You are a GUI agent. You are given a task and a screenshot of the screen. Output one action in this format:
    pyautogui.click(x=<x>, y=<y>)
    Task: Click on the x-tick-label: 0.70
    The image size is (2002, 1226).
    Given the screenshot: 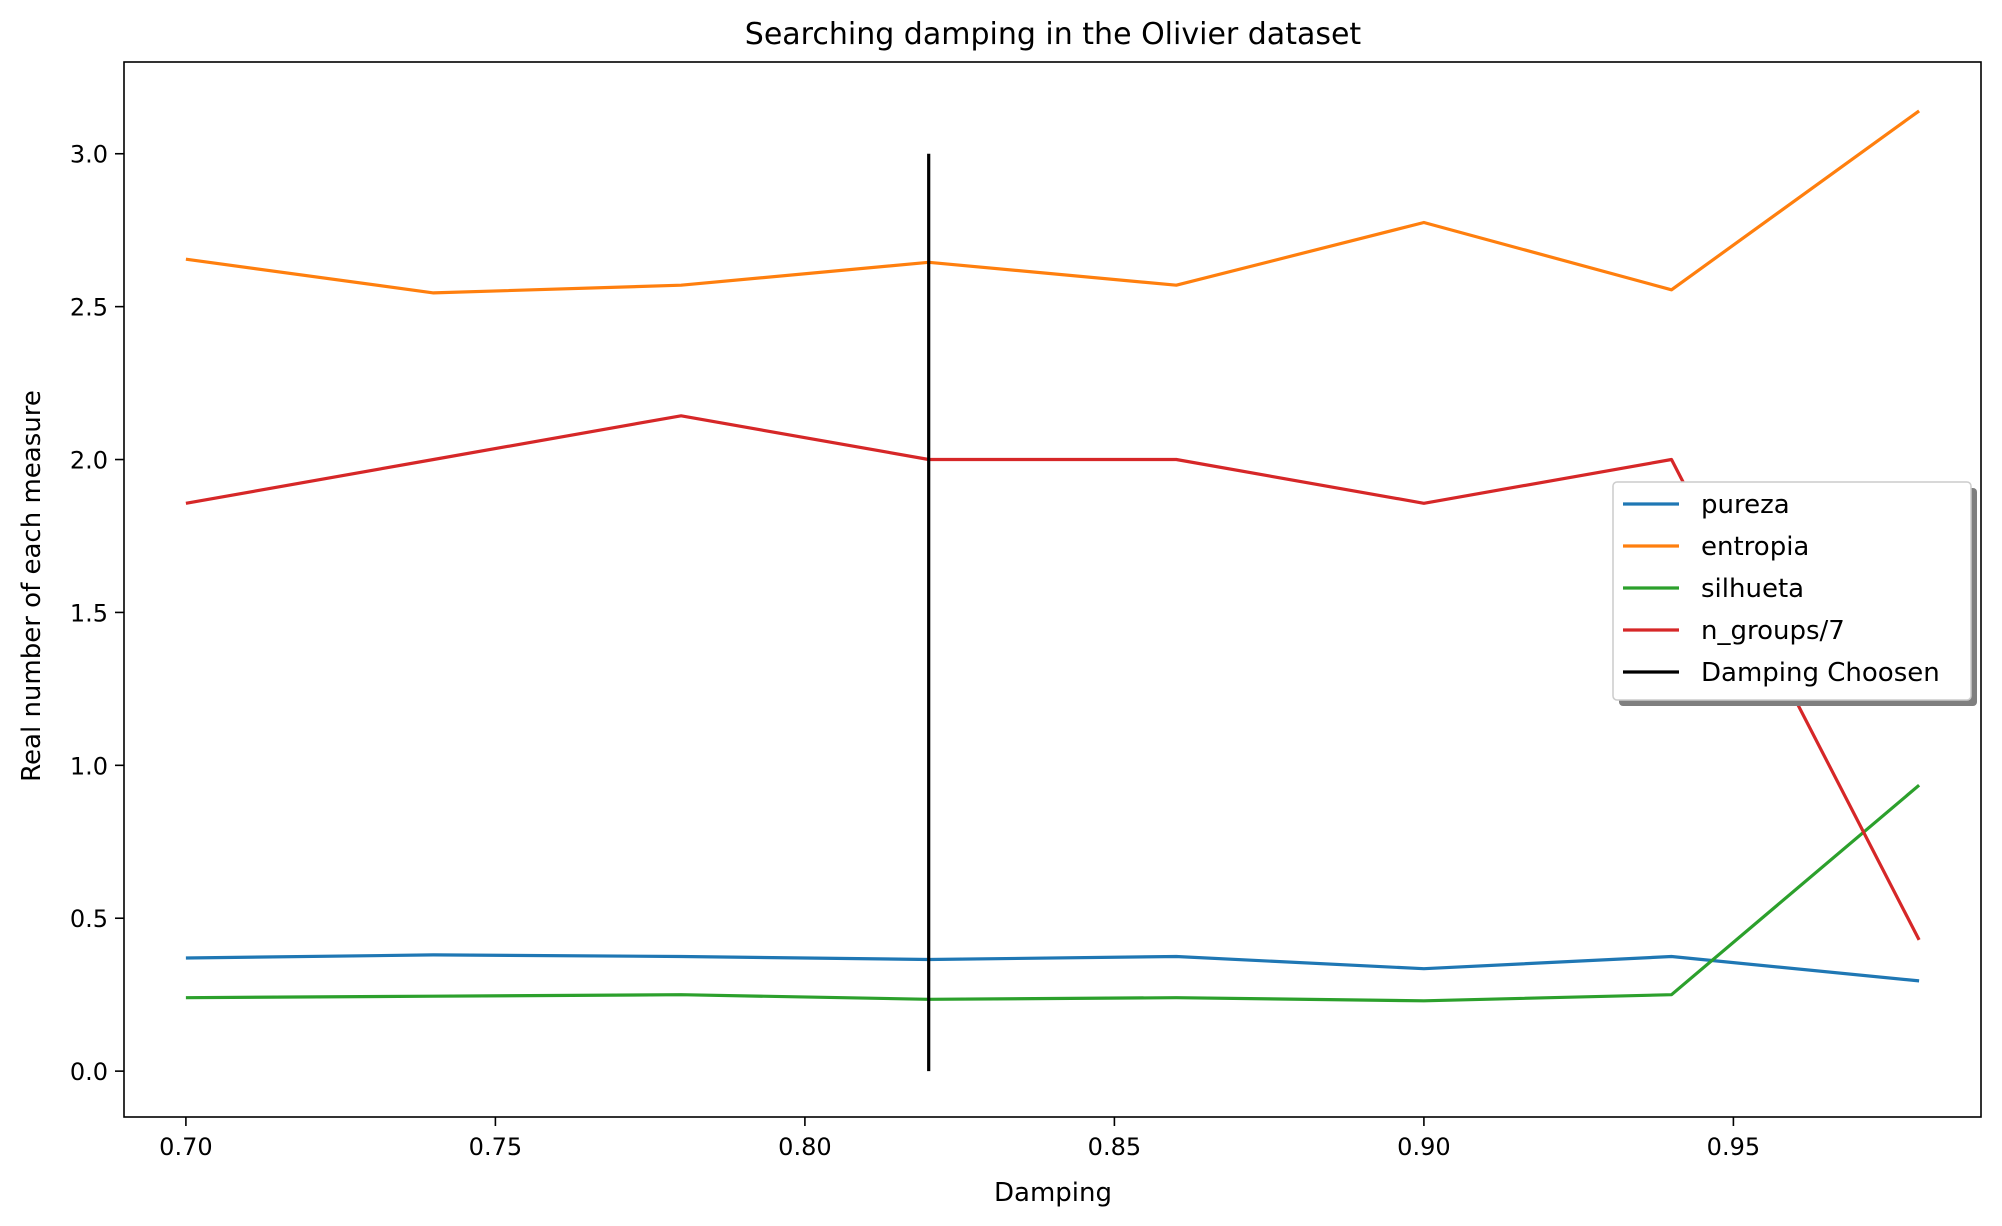 What is the action you would take?
    pyautogui.click(x=185, y=1147)
    